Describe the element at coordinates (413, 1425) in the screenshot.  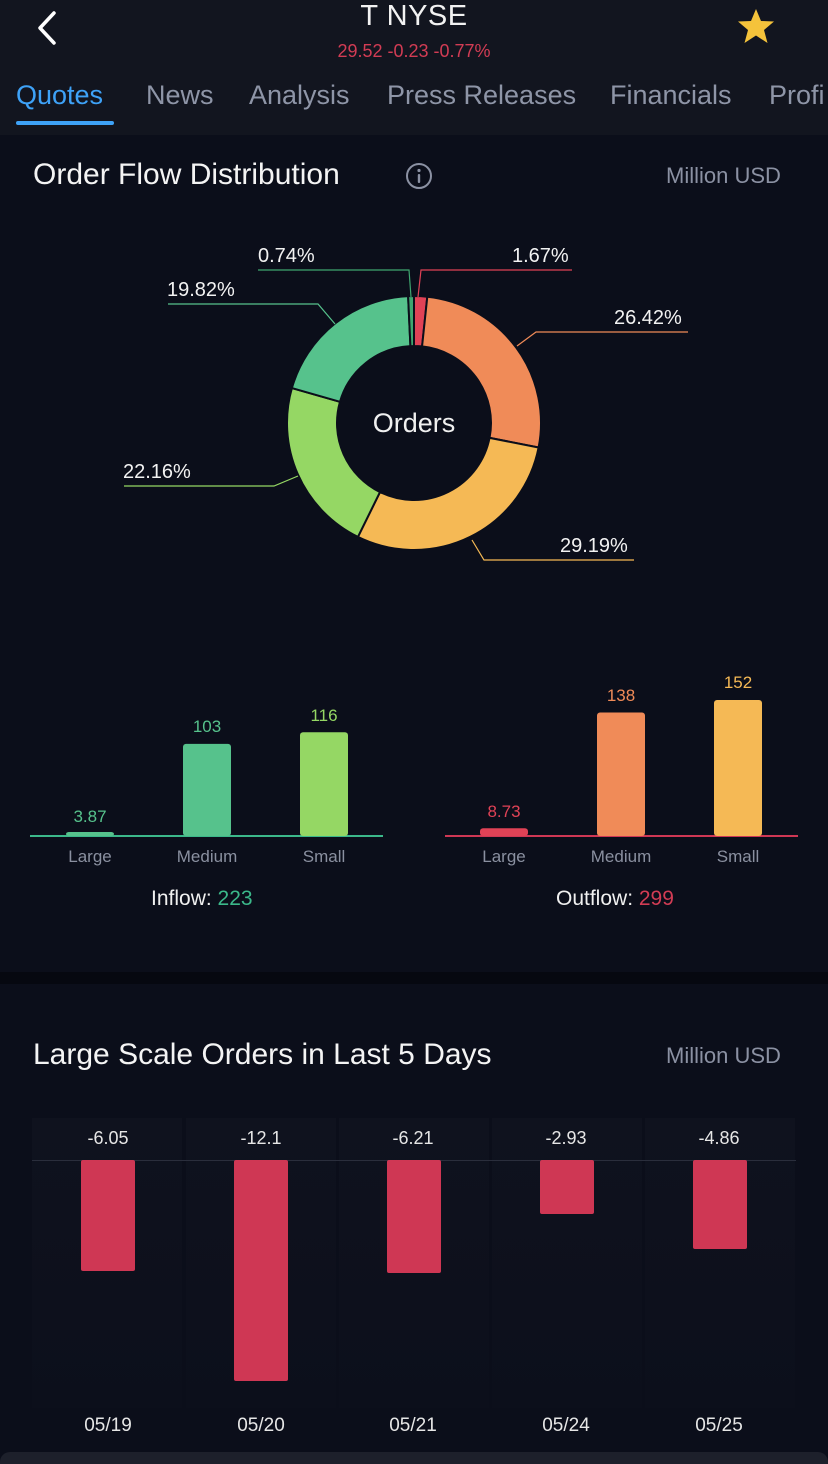
I see `day-label-0521: 05/21` at that location.